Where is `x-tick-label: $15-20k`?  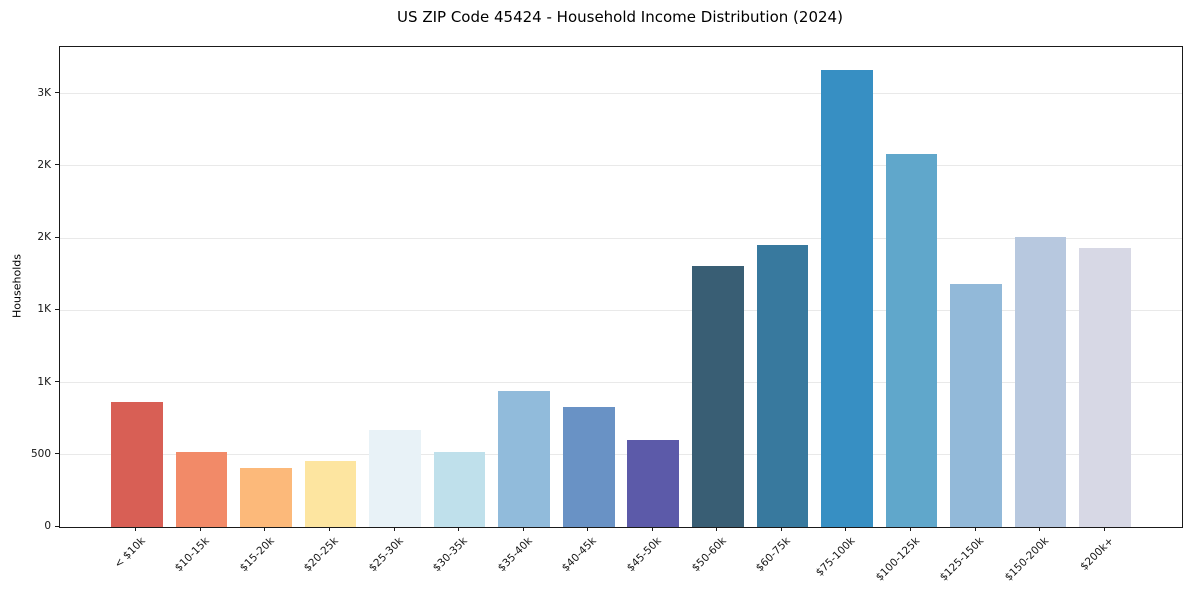
x-tick-label: $15-20k is located at coordinates (257, 555).